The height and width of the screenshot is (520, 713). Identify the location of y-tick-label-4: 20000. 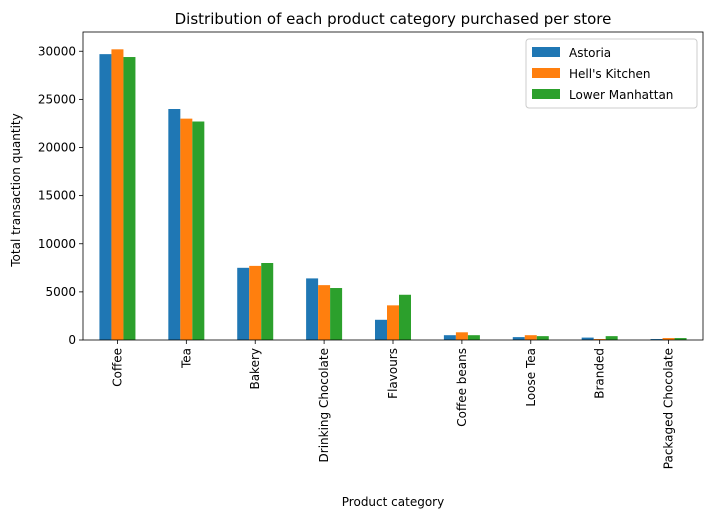
(57, 148).